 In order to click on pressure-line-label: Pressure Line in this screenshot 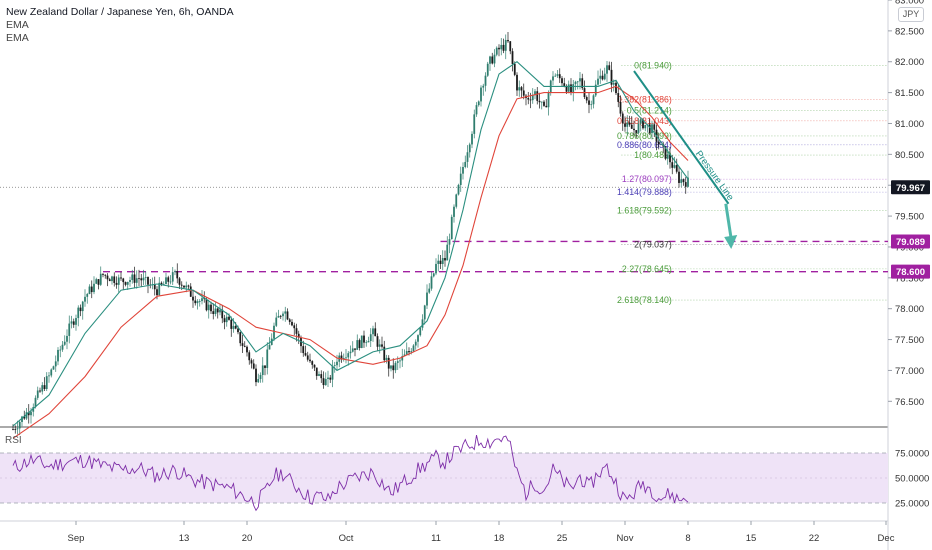, I will do `click(714, 176)`.